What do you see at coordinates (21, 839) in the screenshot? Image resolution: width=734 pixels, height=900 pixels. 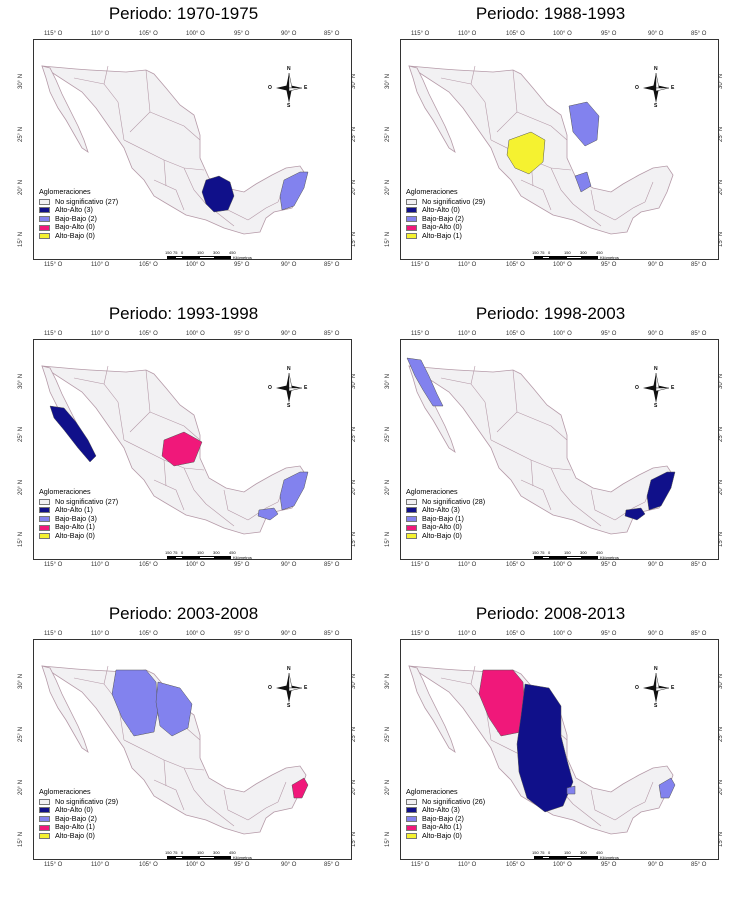 I see `latitude-label: 15° N` at bounding box center [21, 839].